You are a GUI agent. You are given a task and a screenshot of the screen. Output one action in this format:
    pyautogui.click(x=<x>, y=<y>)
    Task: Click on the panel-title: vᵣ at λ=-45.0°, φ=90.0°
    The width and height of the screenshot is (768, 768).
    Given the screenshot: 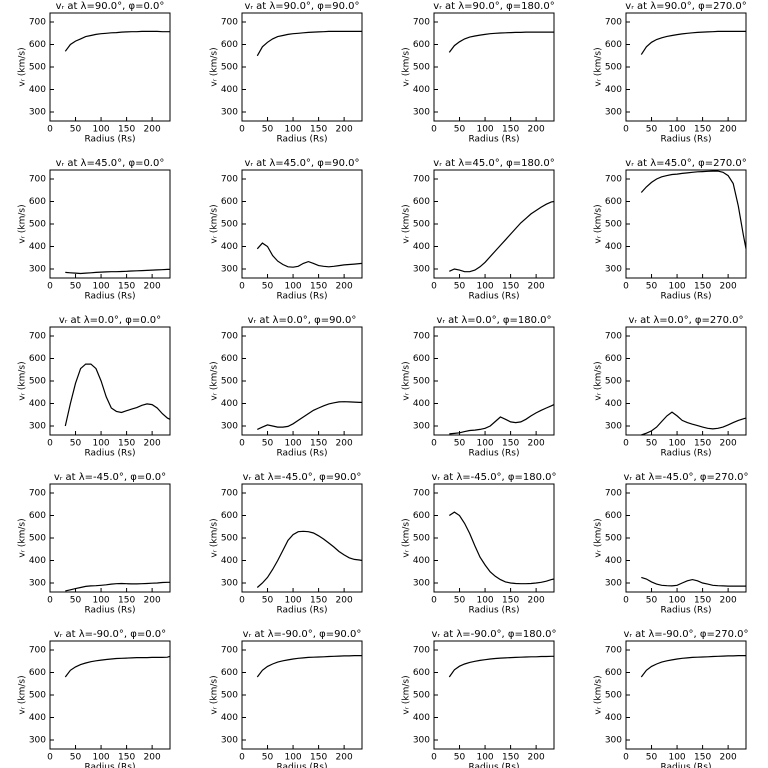 What is the action you would take?
    pyautogui.click(x=302, y=477)
    